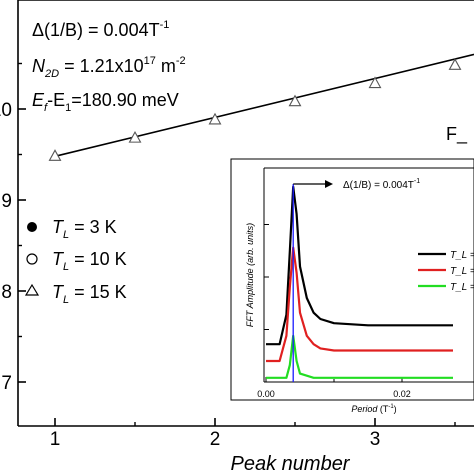  What do you see at coordinates (6, 292) in the screenshot?
I see `main-y-tick-label: 8` at bounding box center [6, 292].